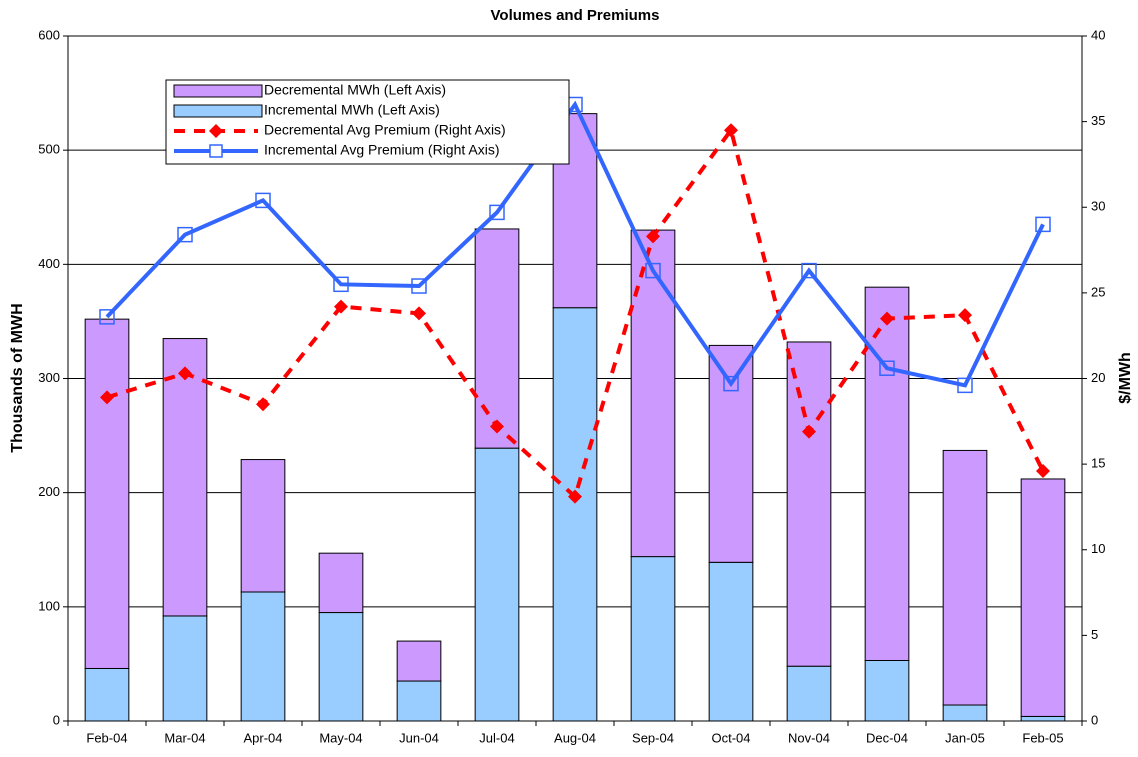 The image size is (1138, 757). I want to click on y2-tick-label: 25, so click(1098, 291).